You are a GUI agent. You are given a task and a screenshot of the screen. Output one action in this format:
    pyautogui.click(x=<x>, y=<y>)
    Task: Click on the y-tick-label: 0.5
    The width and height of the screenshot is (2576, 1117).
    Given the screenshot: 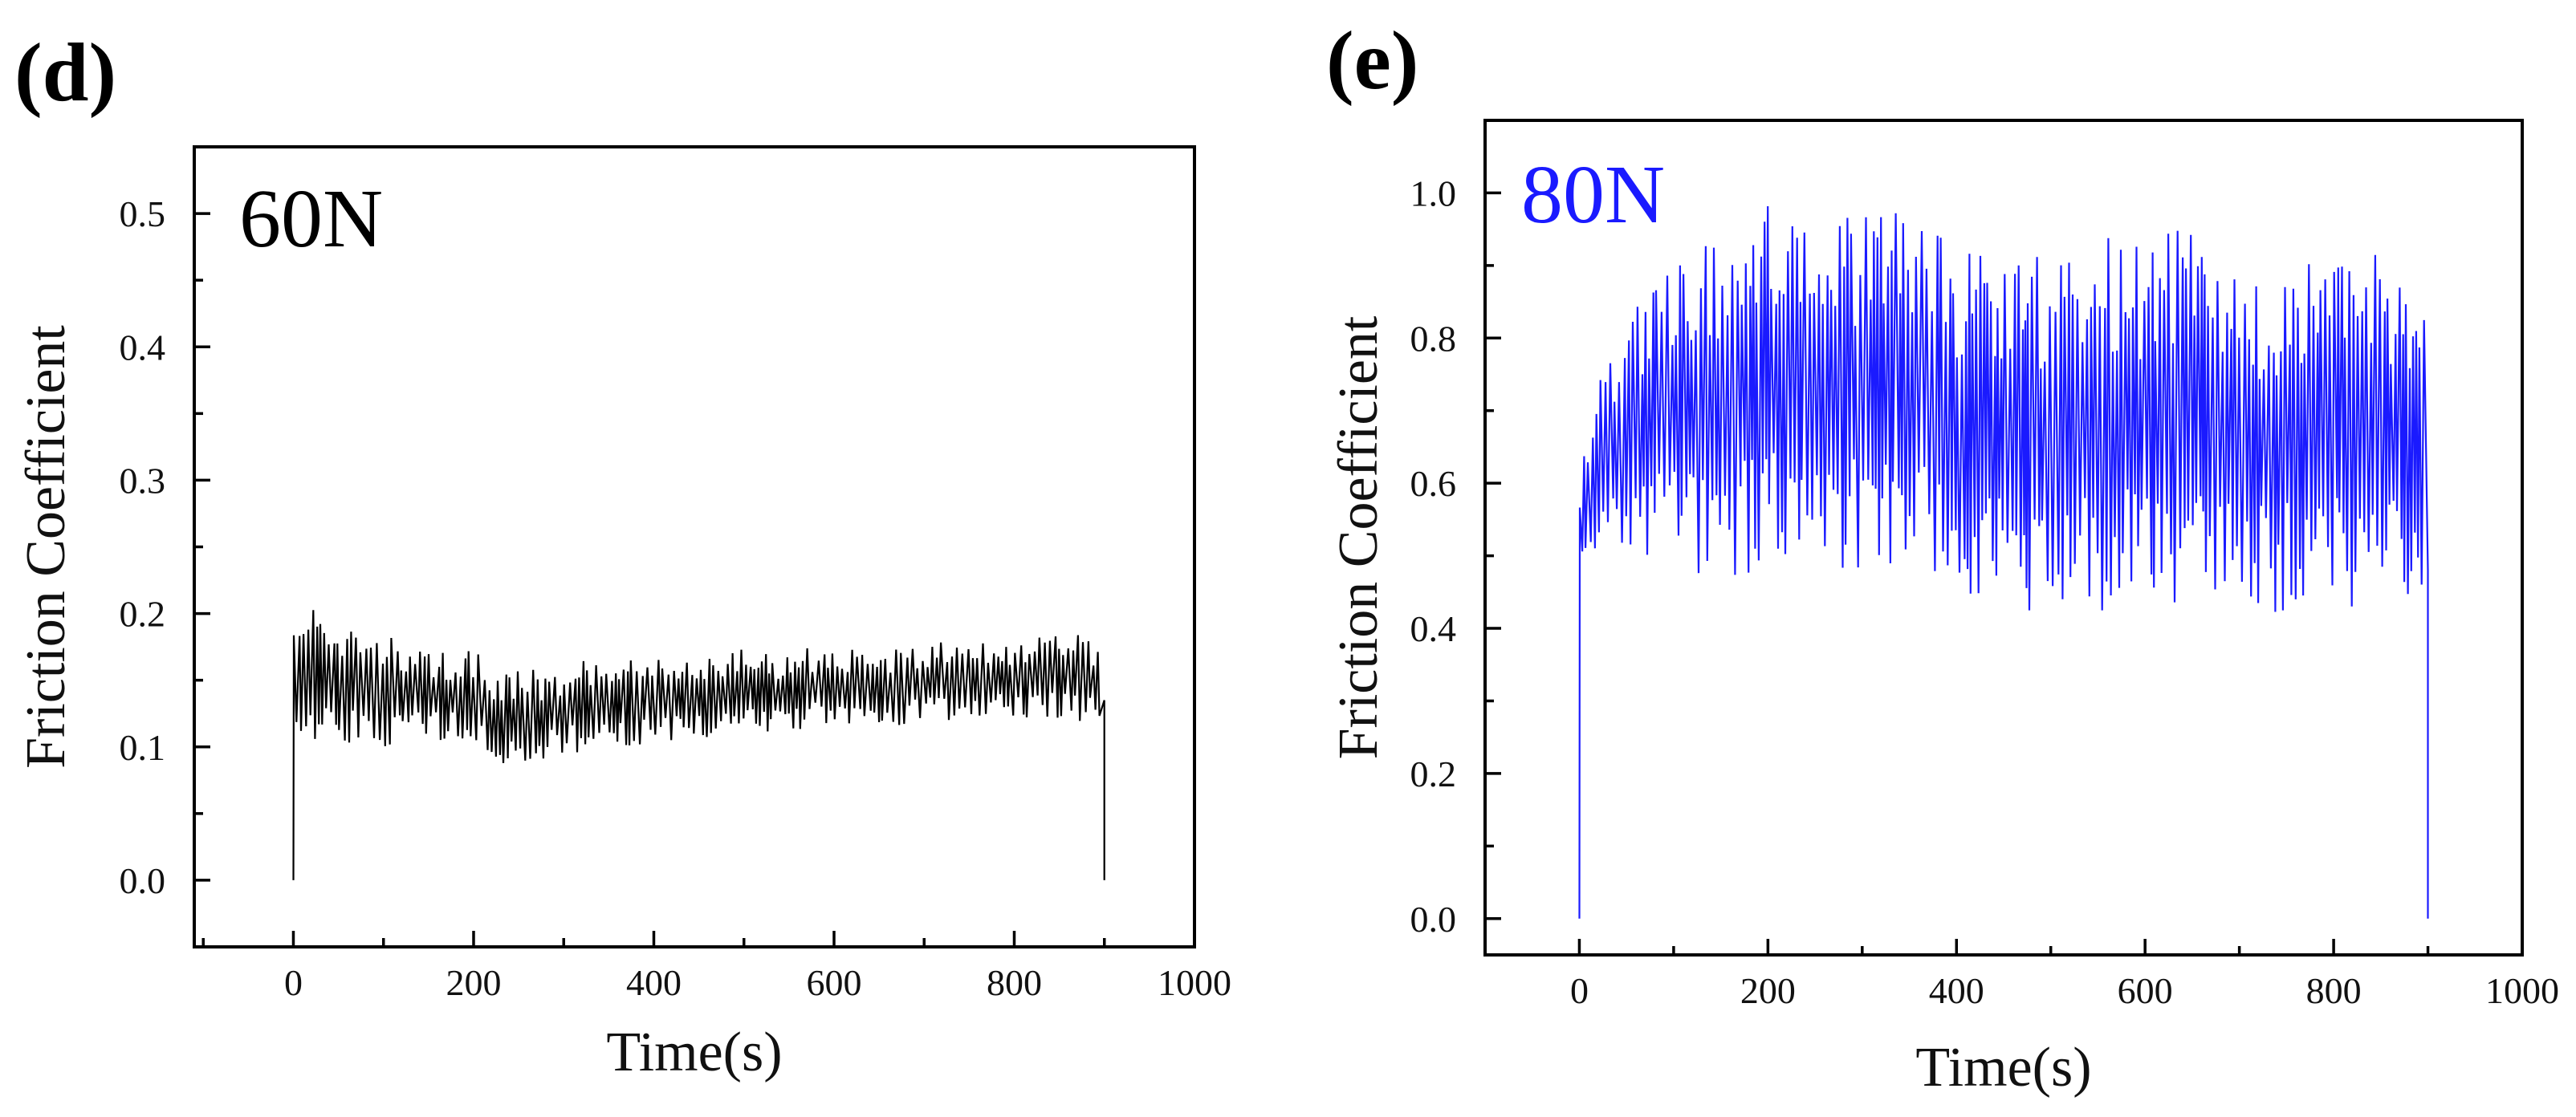 What is the action you would take?
    pyautogui.click(x=143, y=213)
    